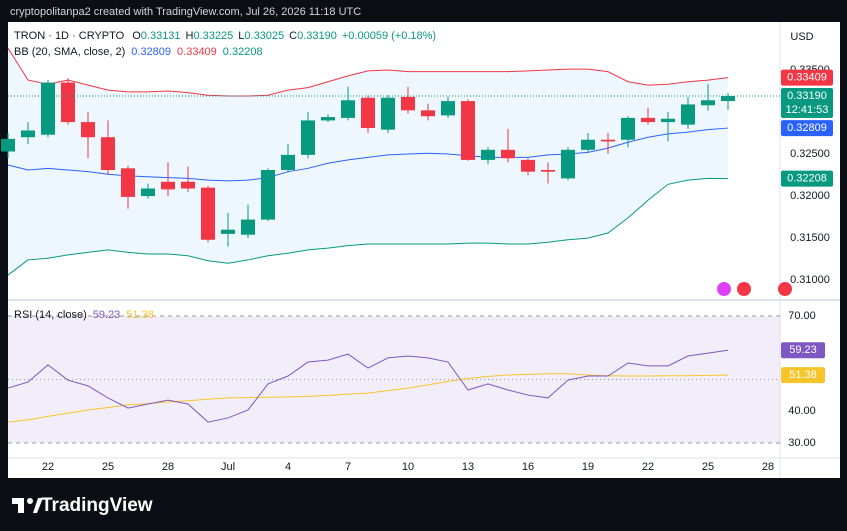 The width and height of the screenshot is (847, 531). Describe the element at coordinates (197, 52) in the screenshot. I see `bb-upper-value: 0.33409` at that location.